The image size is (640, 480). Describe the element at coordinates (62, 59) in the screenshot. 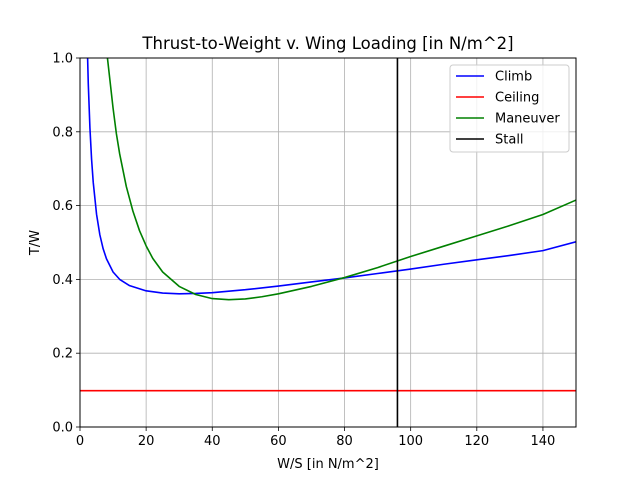

I see `y-tick-label: 1.0` at that location.